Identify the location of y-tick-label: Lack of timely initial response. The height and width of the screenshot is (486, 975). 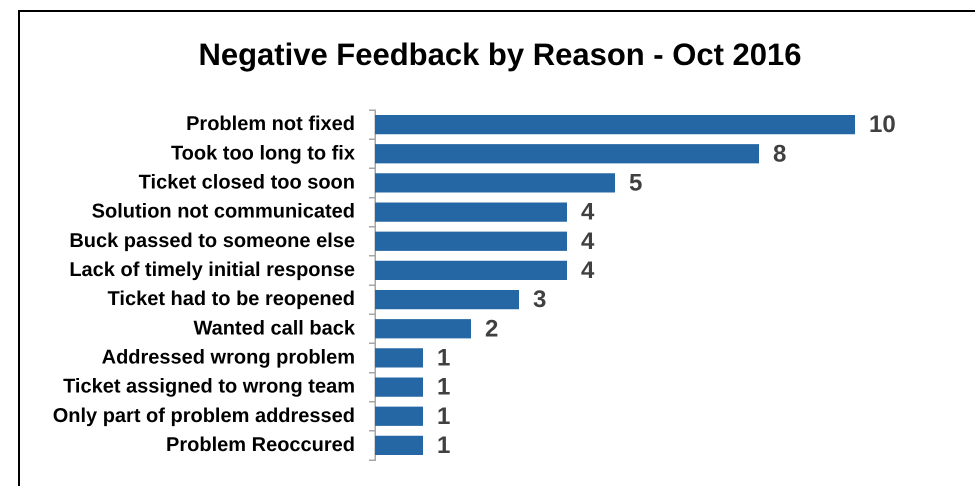
(212, 269).